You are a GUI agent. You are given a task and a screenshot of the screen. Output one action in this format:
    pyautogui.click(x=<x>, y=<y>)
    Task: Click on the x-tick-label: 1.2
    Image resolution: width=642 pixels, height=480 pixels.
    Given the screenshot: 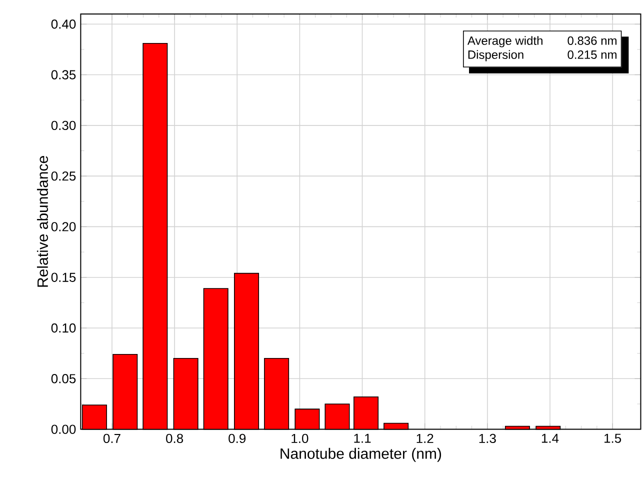 What is the action you would take?
    pyautogui.click(x=425, y=438)
    